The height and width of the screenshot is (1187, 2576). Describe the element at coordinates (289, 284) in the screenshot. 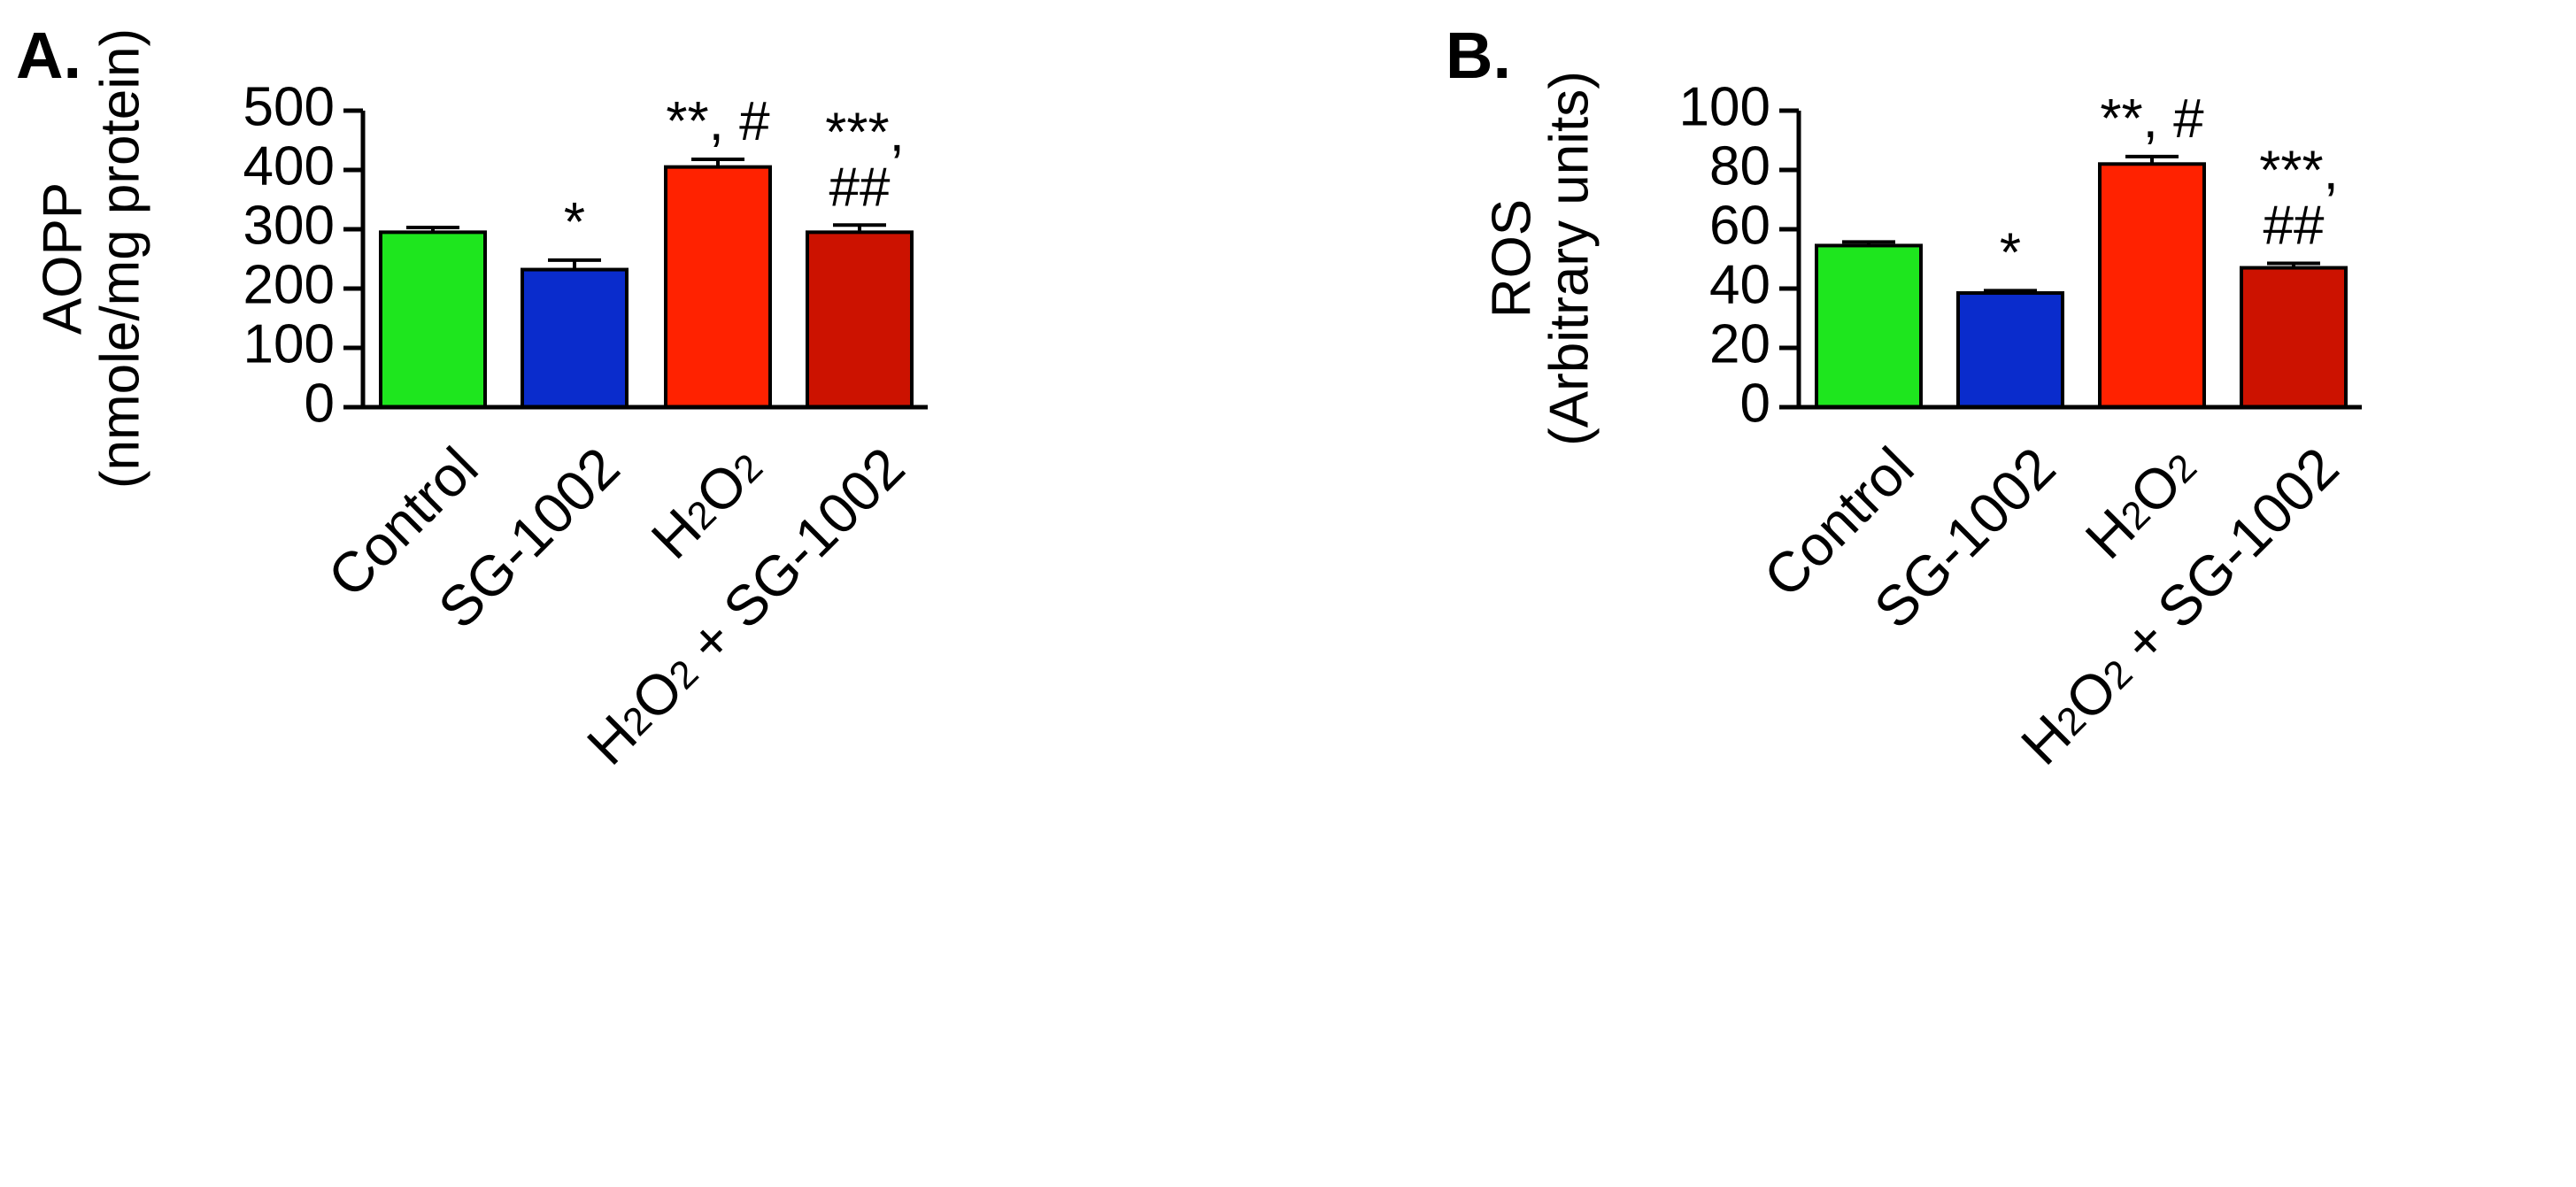

I see `y-tick-label: 200` at that location.